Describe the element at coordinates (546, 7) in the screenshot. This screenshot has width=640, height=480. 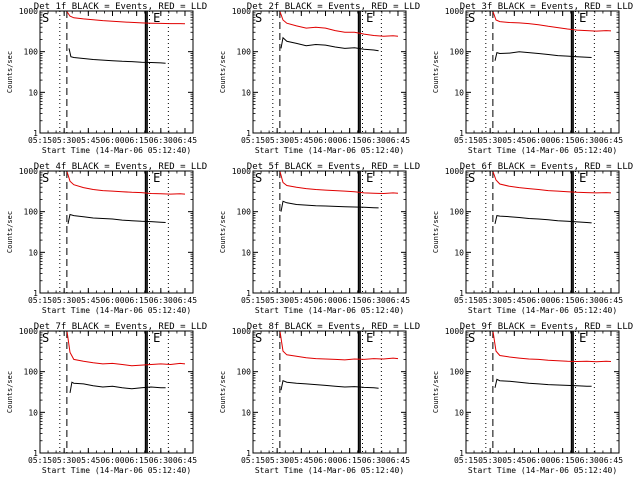
I see `panel-title: Det 3f BLACK = Events, RED = LLD` at that location.